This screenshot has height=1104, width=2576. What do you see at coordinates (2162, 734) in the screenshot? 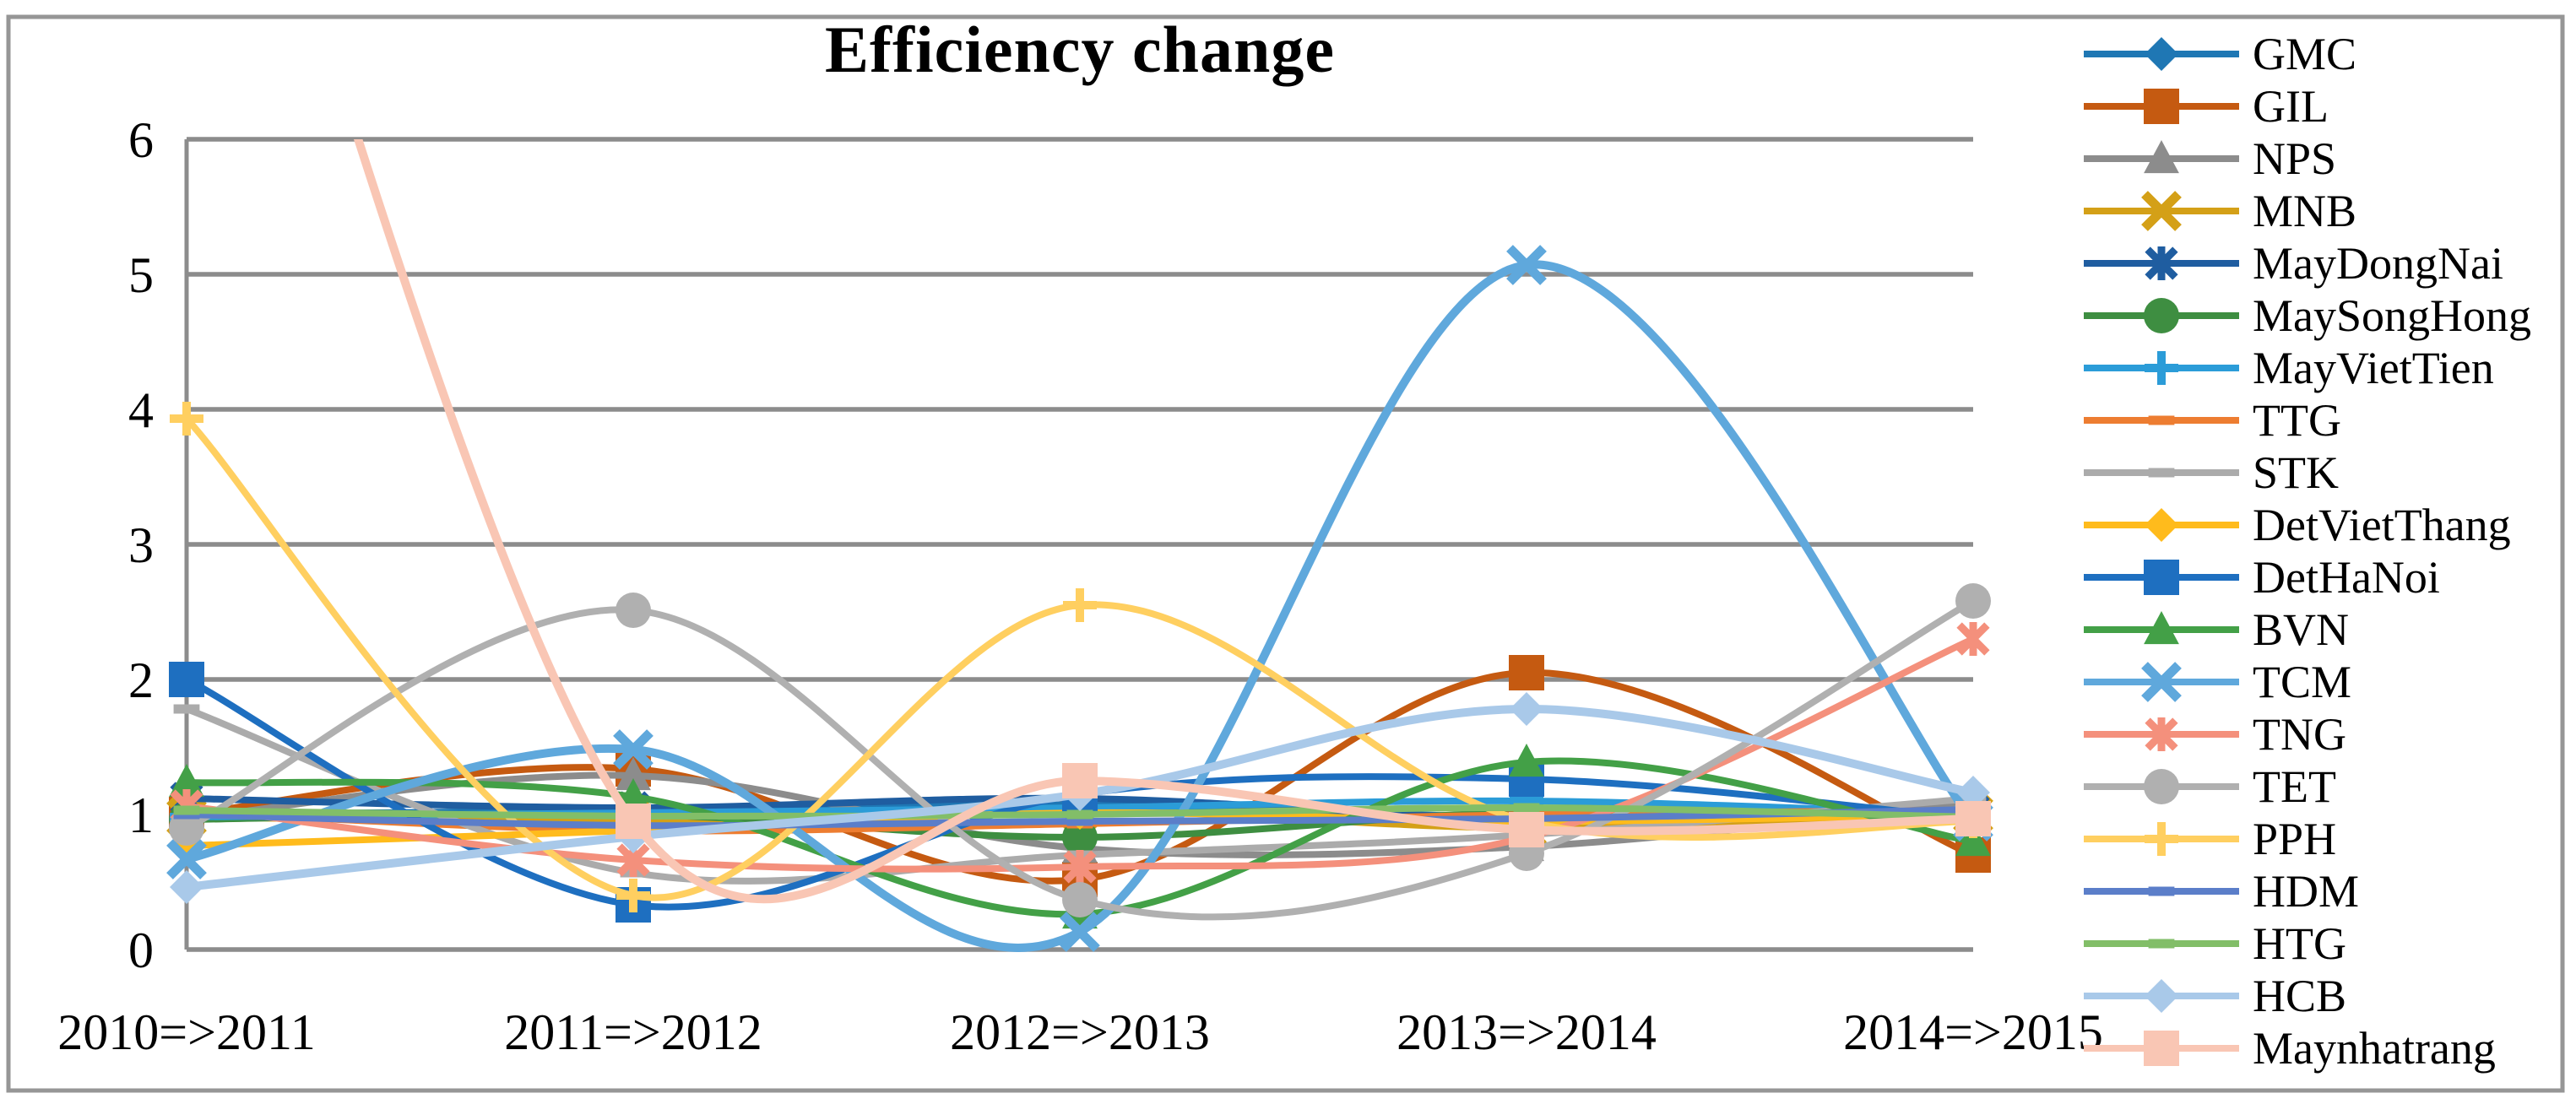
I see `legend-marker-asterisk-TNG` at bounding box center [2162, 734].